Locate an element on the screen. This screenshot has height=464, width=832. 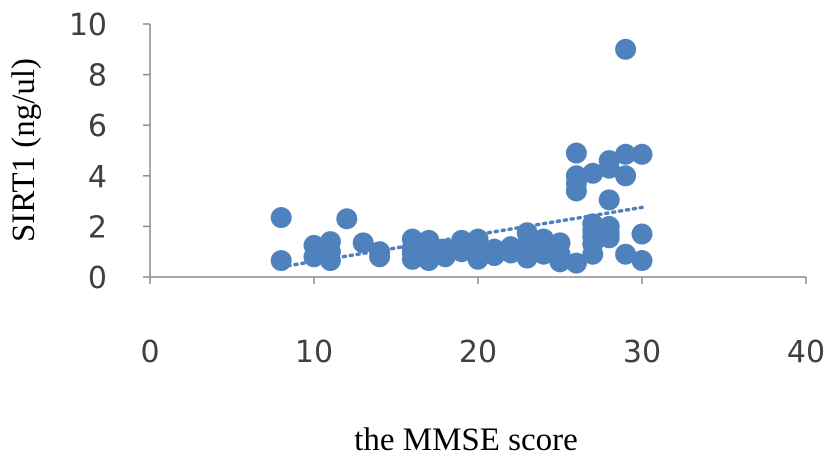
y-axis-ticks: 0 2 4 6 8 10 is located at coordinates (109, 152).